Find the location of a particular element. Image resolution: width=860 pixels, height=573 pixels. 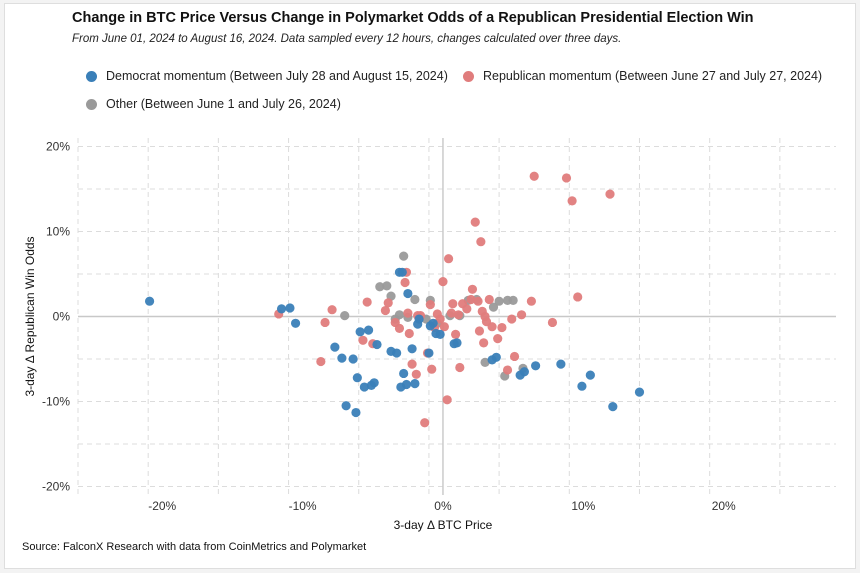

legend-other-marker is located at coordinates (91, 104).